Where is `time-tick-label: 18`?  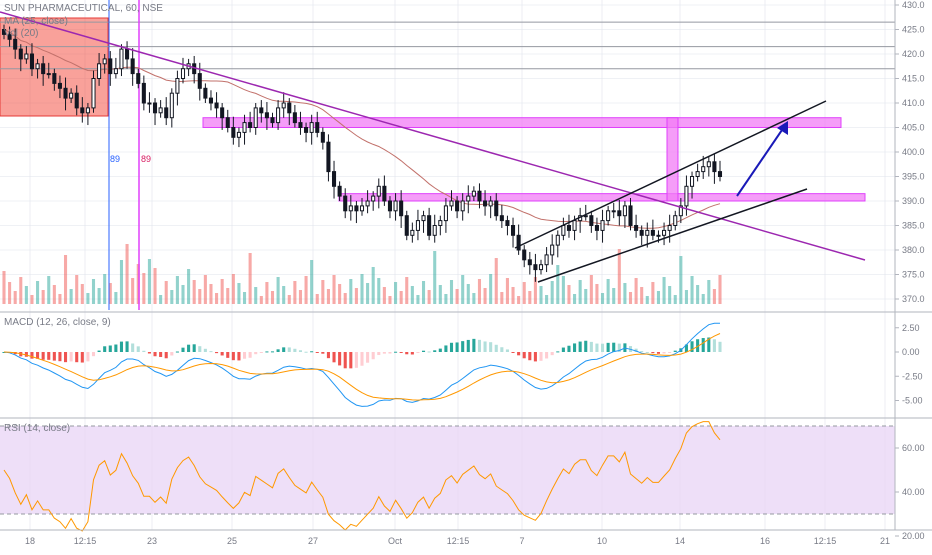
time-tick-label: 18 is located at coordinates (30, 541).